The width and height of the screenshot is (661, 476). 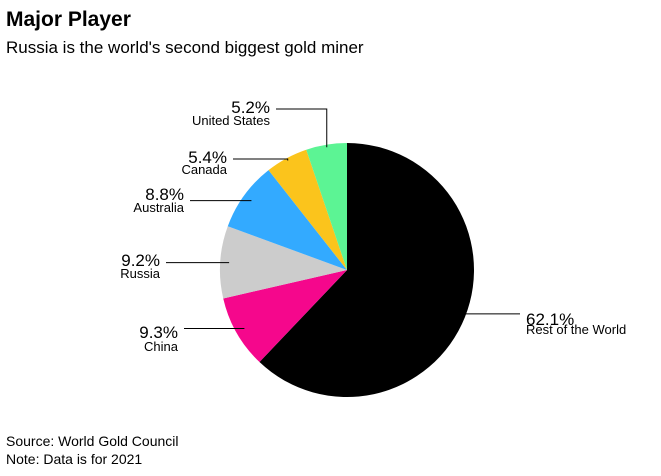 What do you see at coordinates (250, 107) in the screenshot?
I see `slice-percent-label: 5.2%` at bounding box center [250, 107].